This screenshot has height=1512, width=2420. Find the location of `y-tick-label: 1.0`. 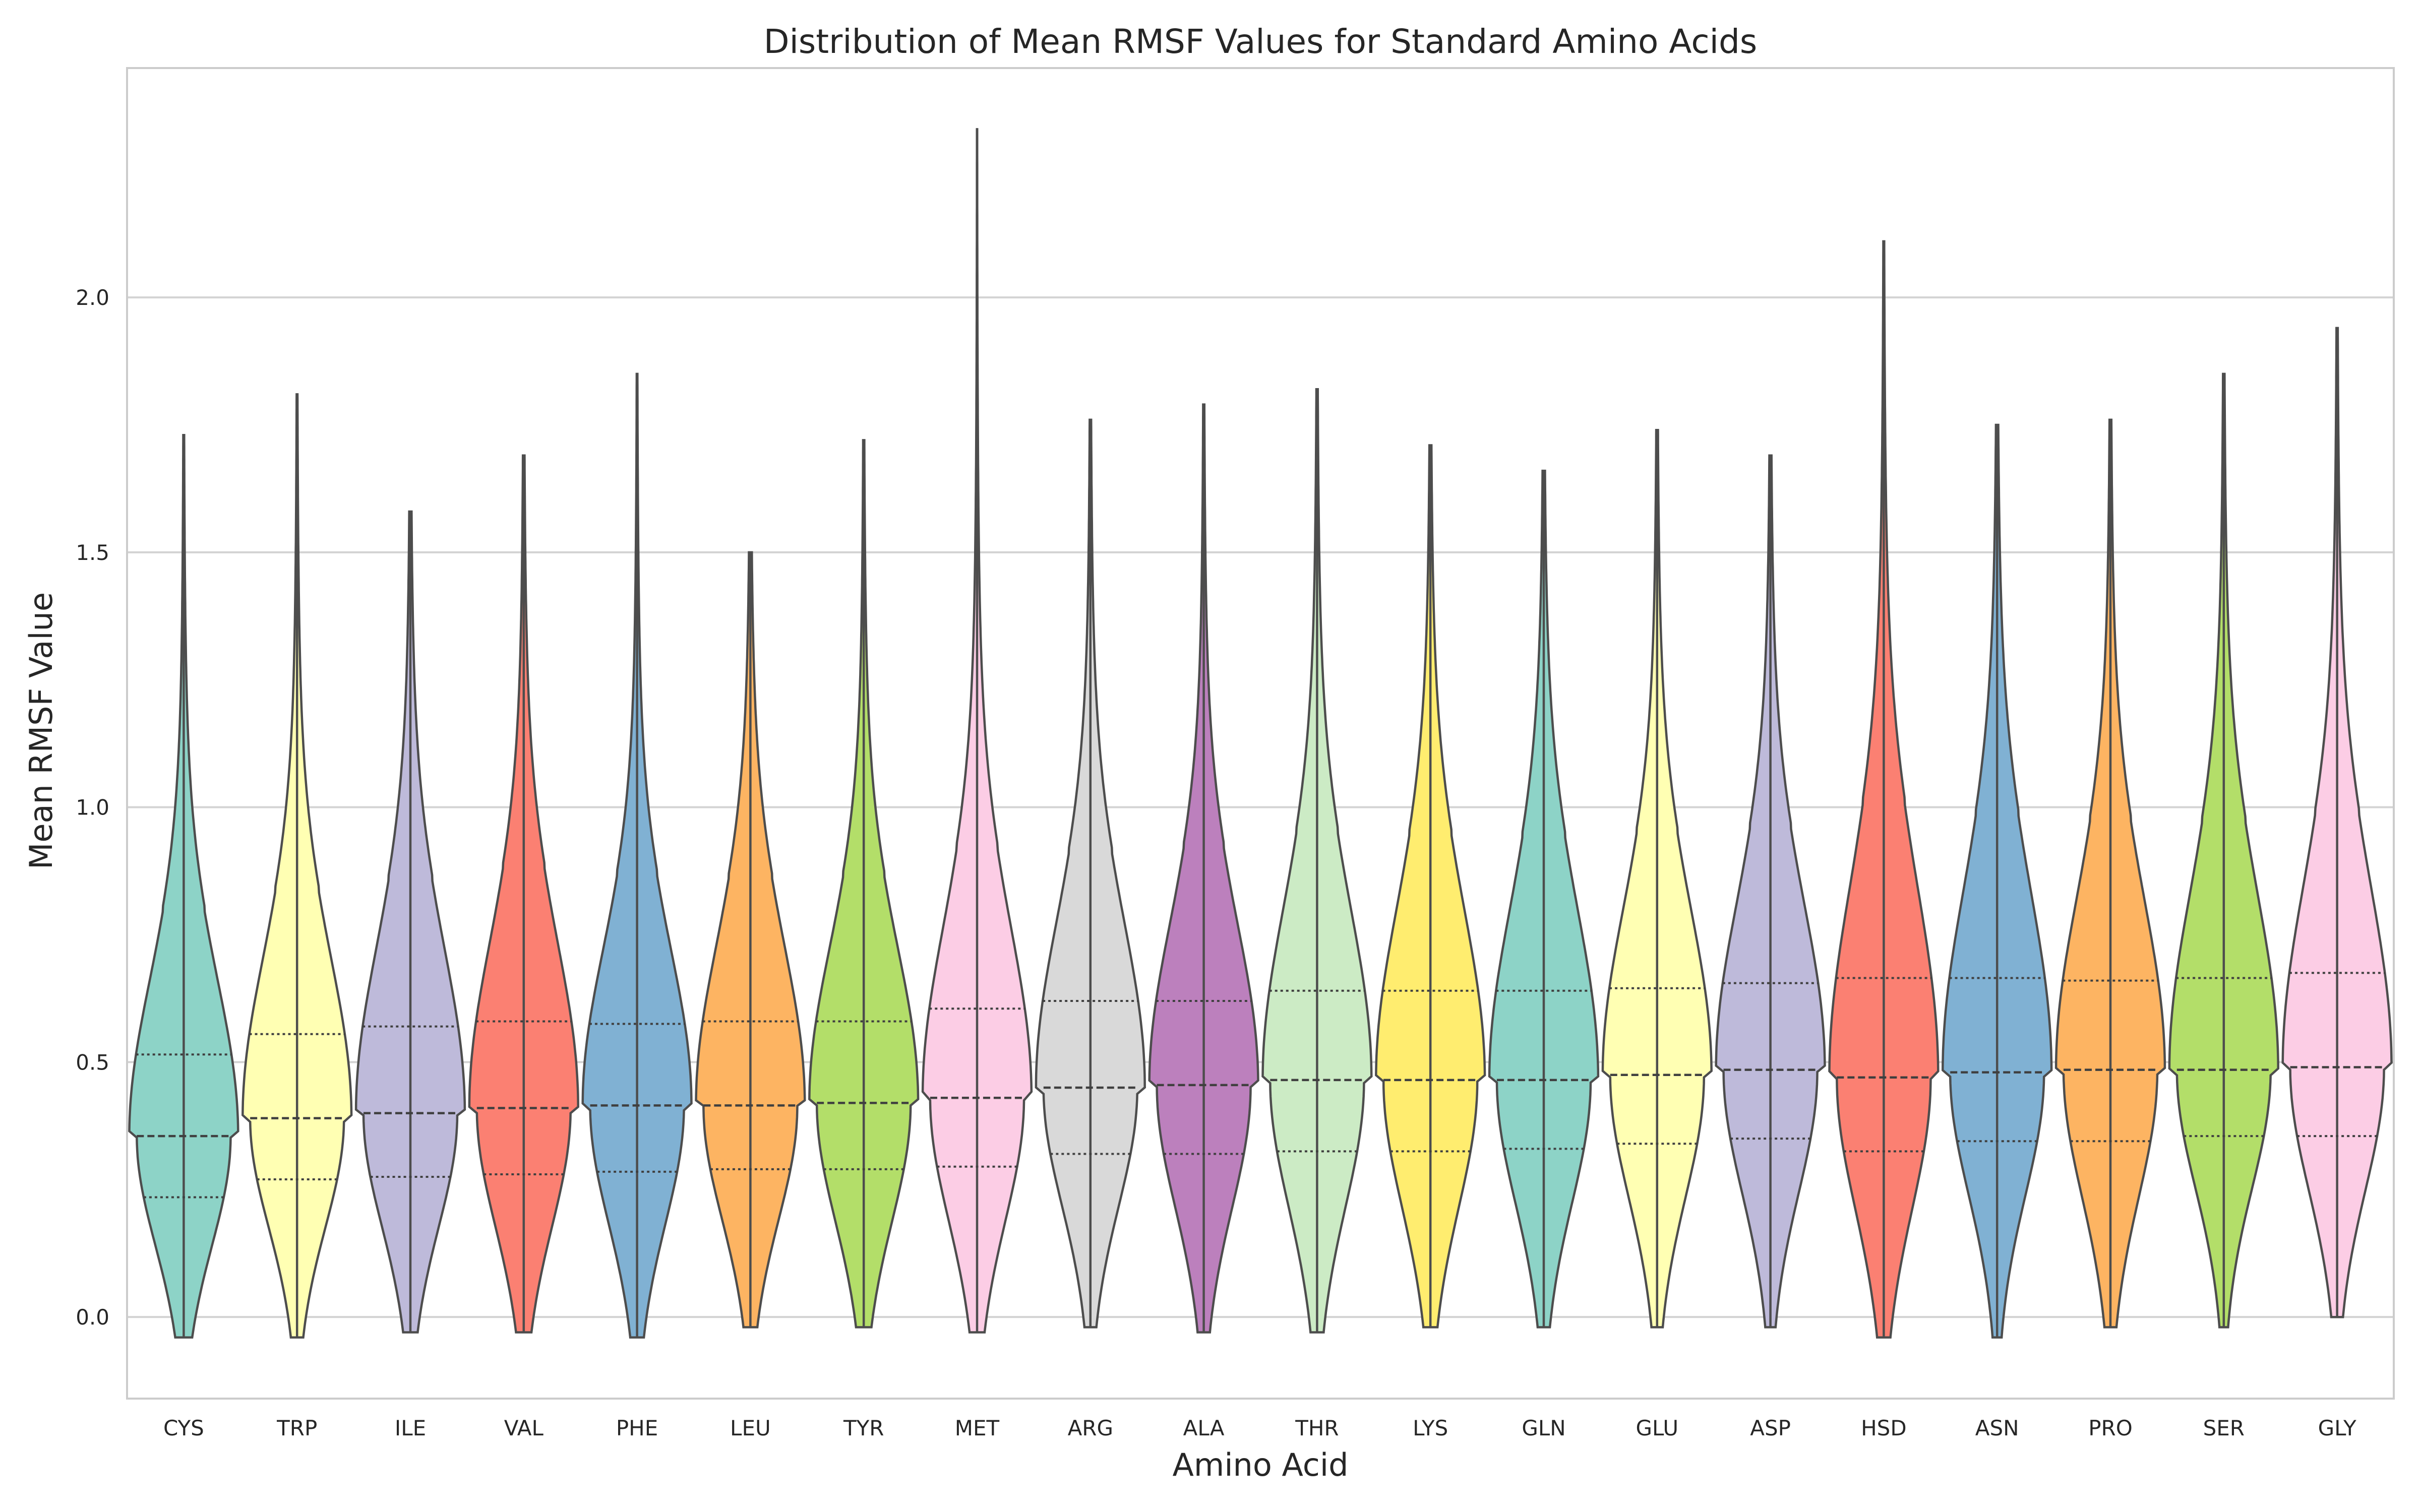

y-tick-label: 1.0 is located at coordinates (92, 807).